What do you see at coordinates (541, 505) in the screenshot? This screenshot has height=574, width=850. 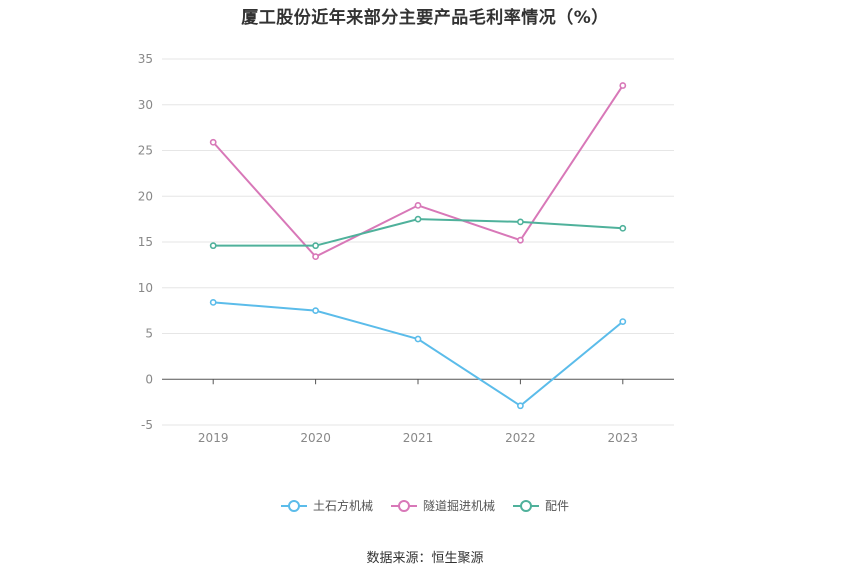 I see `legend-item-2: 配件` at bounding box center [541, 505].